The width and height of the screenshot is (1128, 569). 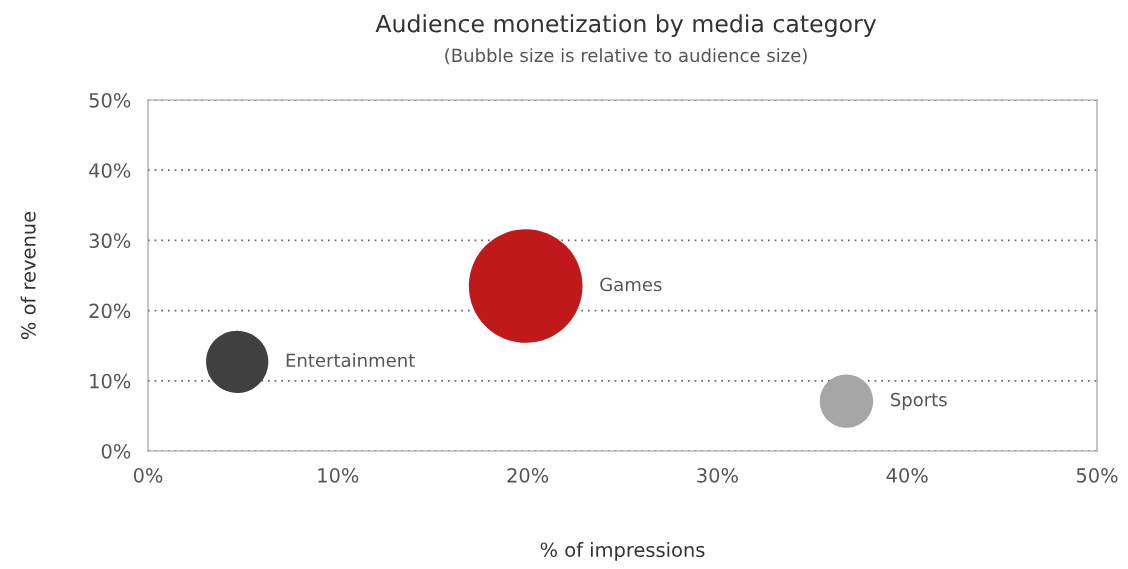 I want to click on y-tick-label: 40%, so click(x=110, y=170).